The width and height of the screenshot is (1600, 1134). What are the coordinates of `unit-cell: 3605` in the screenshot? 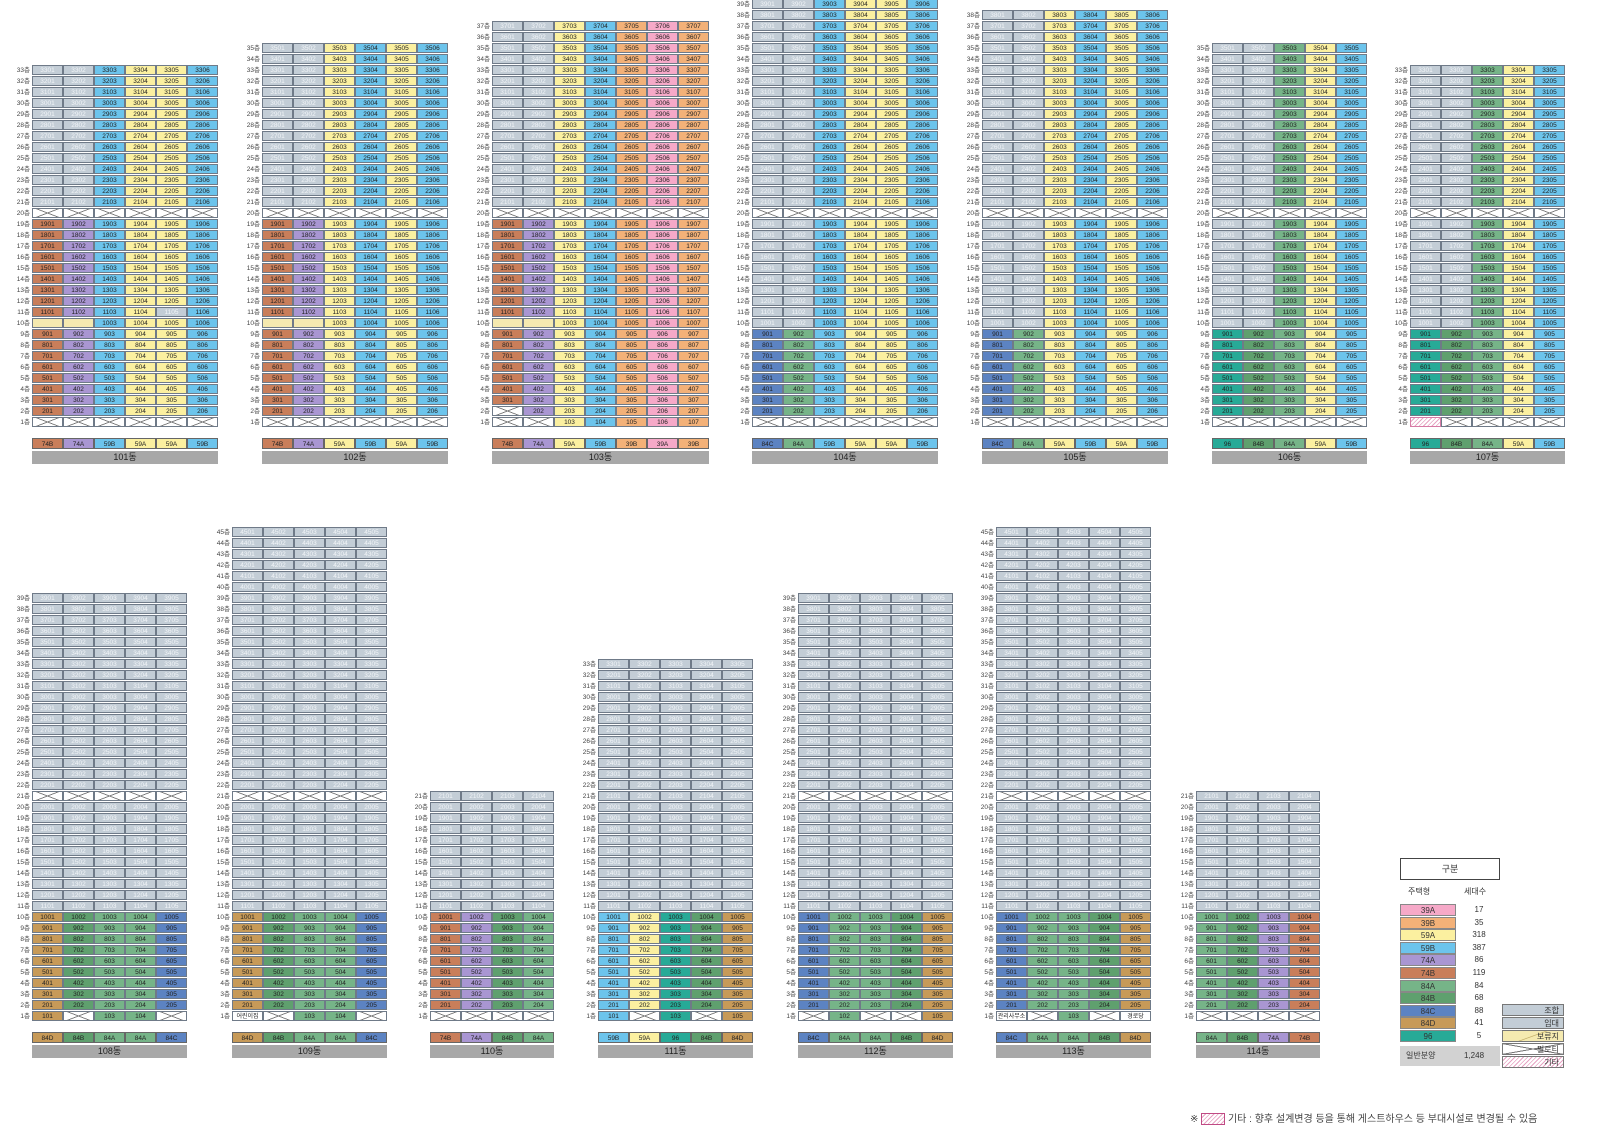 It's located at (1135, 631).